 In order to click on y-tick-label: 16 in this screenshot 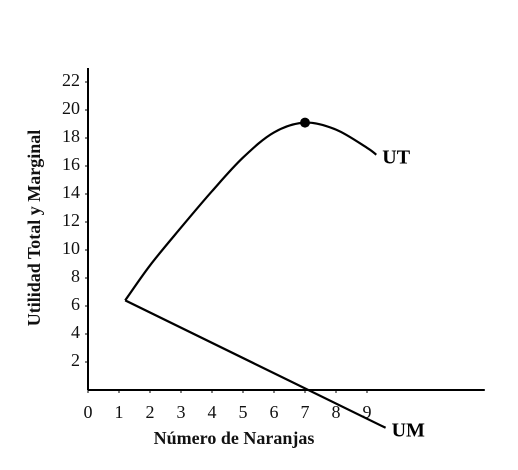, I will do `click(71, 164)`.